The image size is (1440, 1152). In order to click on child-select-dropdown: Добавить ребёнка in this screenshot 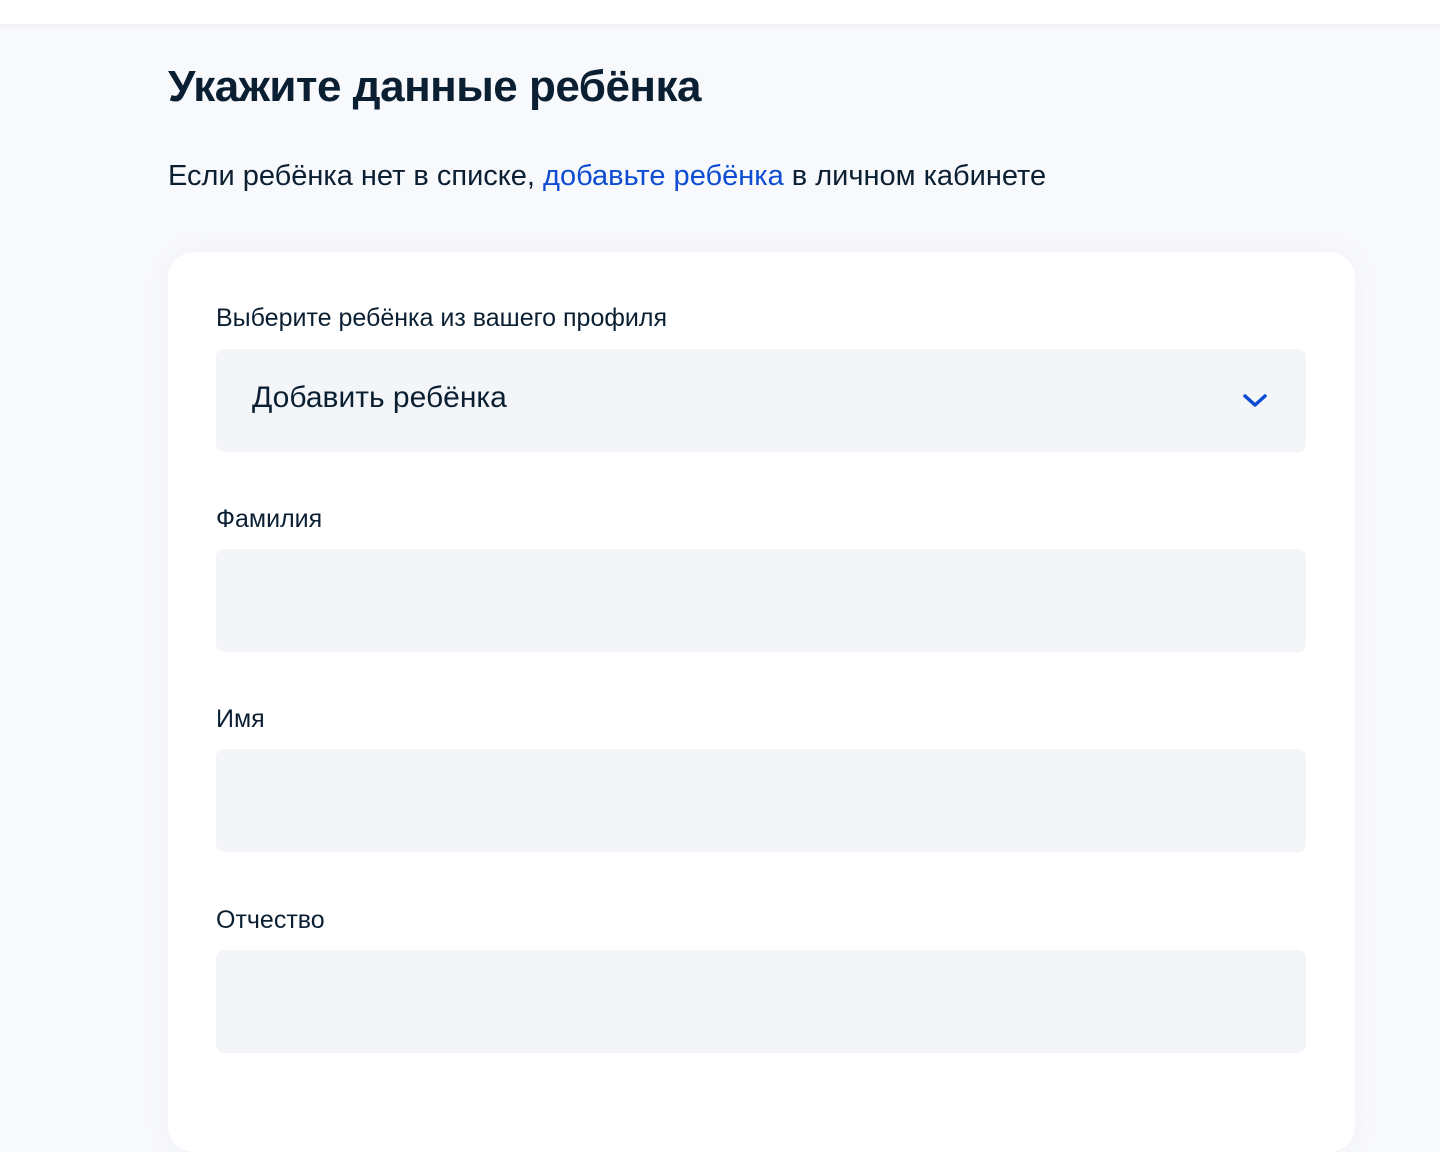, I will do `click(761, 400)`.